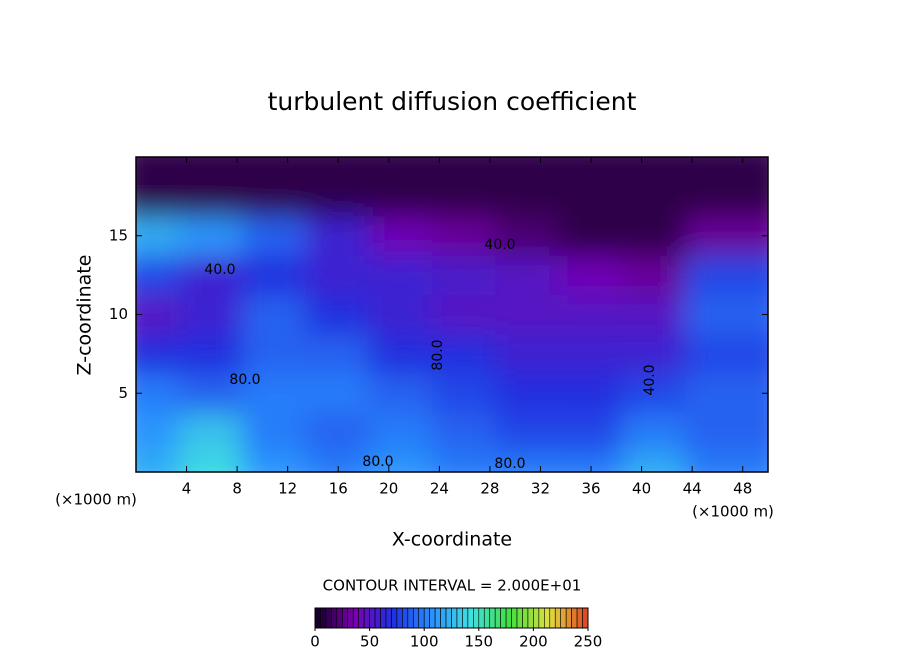 The width and height of the screenshot is (904, 654). What do you see at coordinates (118, 314) in the screenshot?
I see `y-tick-label: 10` at bounding box center [118, 314].